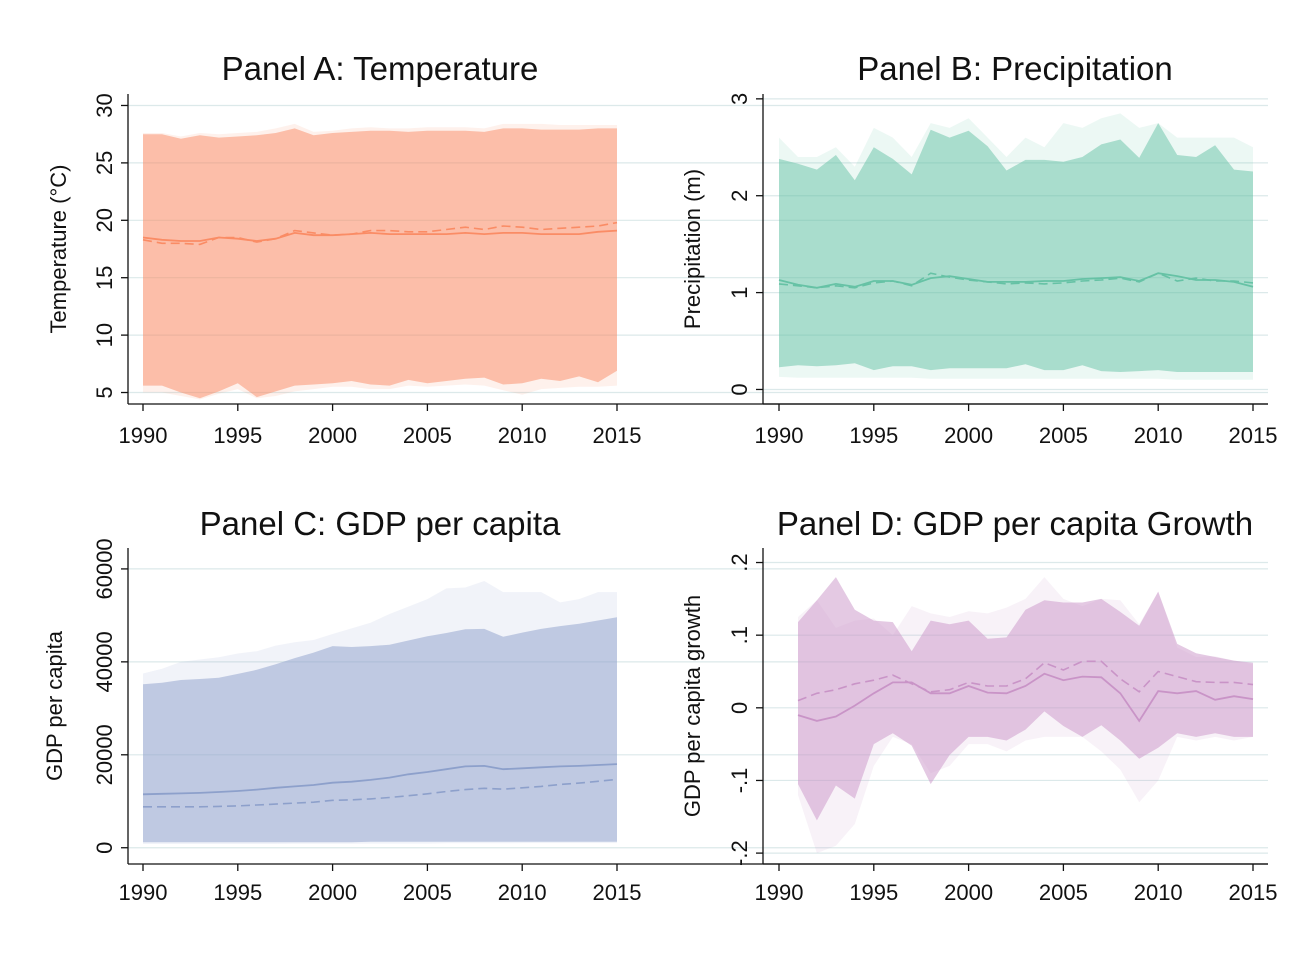 This screenshot has width=1315, height=957. What do you see at coordinates (1015, 68) in the screenshot?
I see `panel-title: Panel B: Precipitation` at bounding box center [1015, 68].